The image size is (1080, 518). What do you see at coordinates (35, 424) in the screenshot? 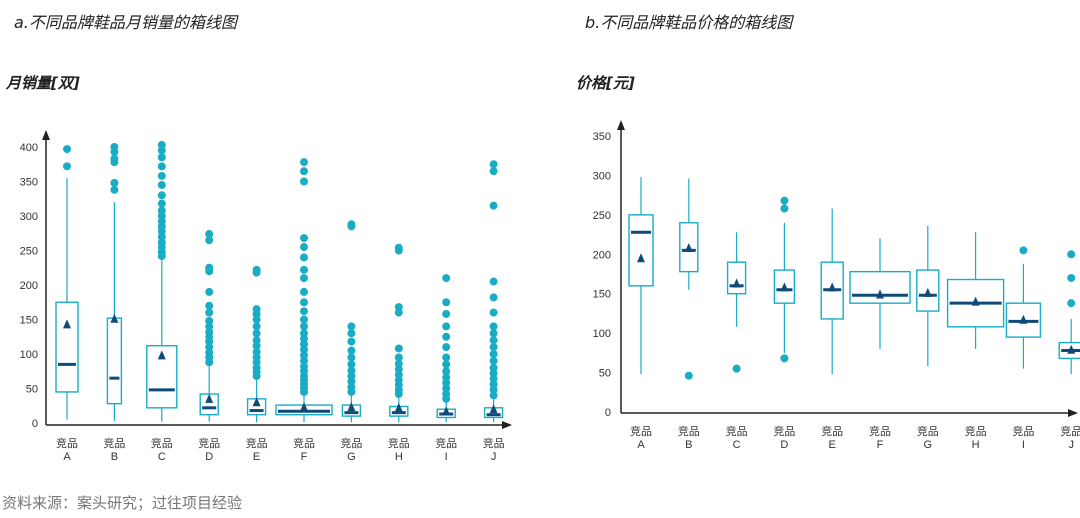
I see `chart-a-y-tick-label: 0` at bounding box center [35, 424].